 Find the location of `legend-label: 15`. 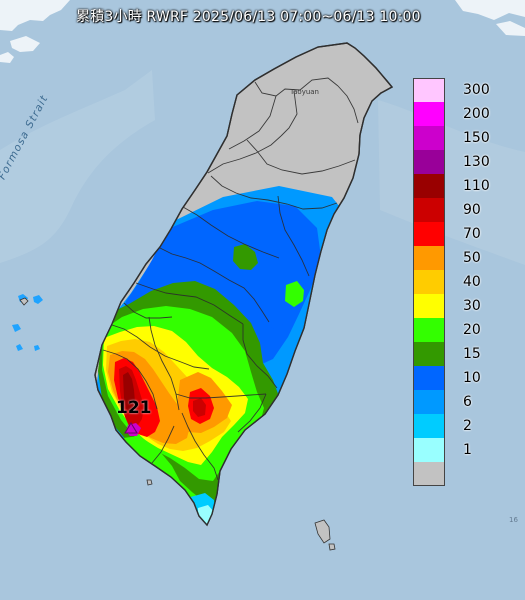

legend-label: 15 is located at coordinates (472, 354).